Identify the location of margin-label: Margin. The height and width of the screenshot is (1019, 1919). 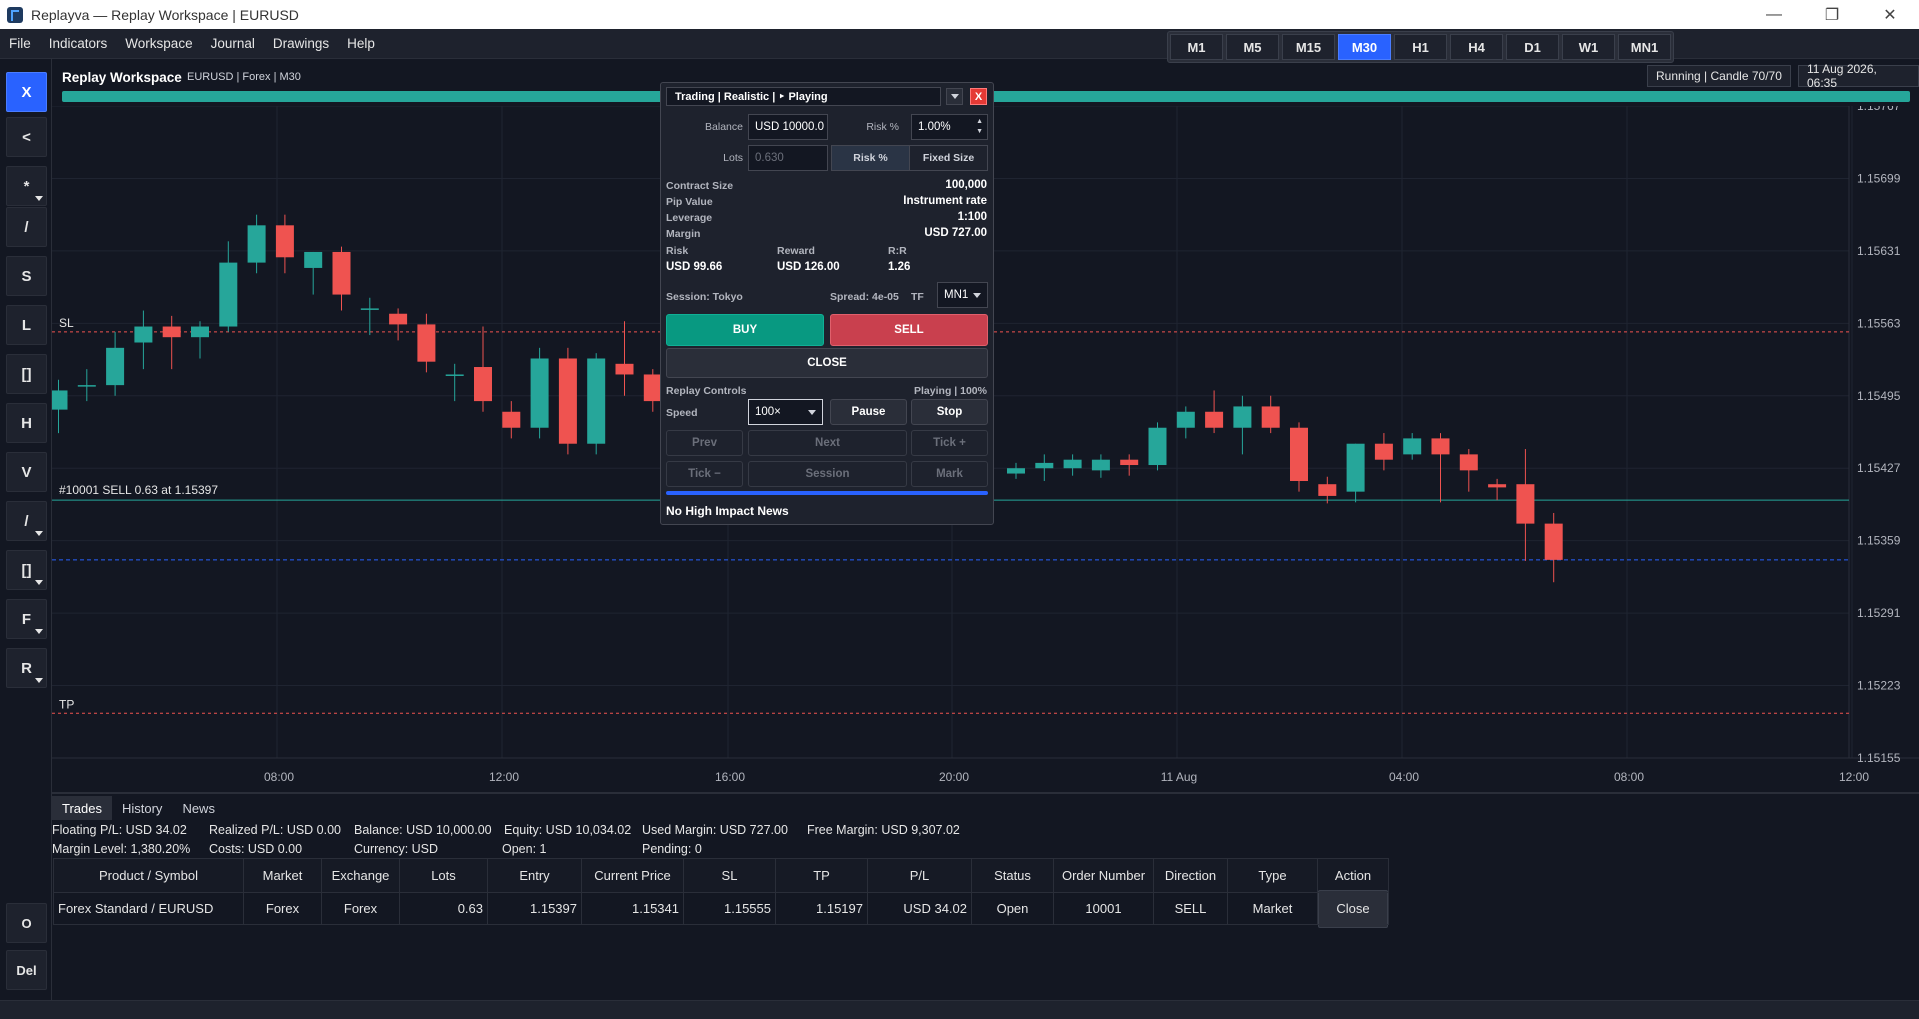
(683, 234).